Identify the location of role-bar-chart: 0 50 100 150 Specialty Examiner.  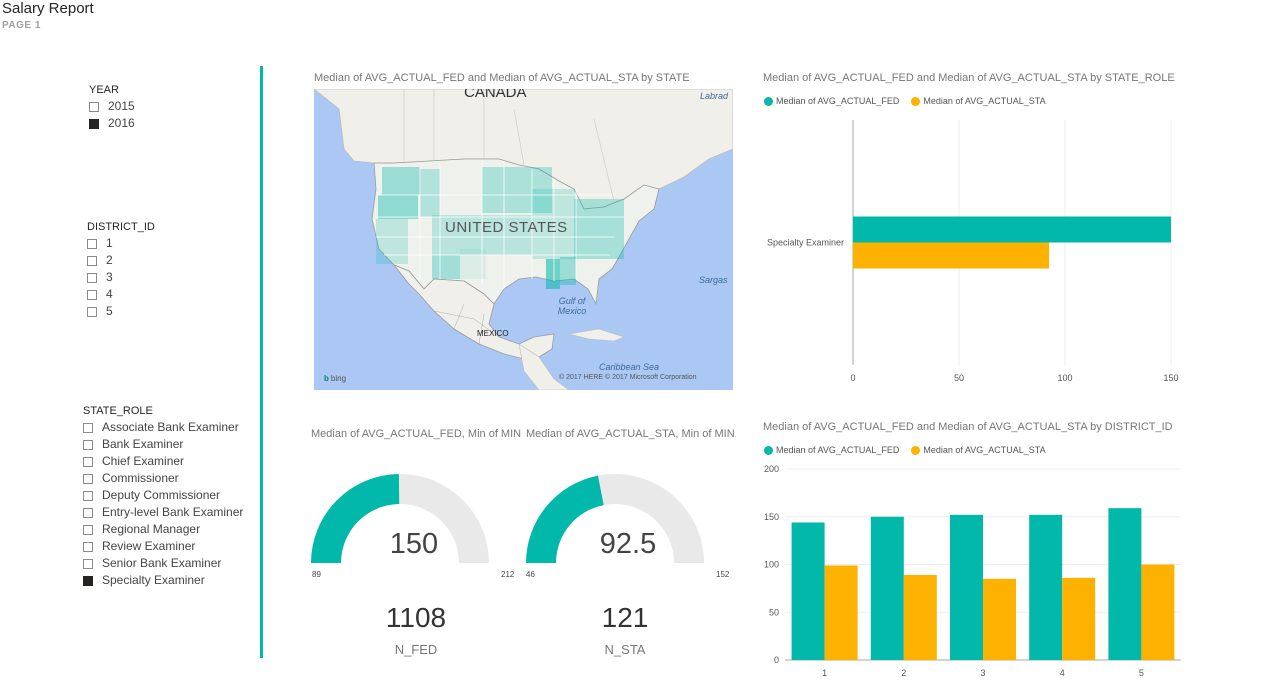
(975, 252).